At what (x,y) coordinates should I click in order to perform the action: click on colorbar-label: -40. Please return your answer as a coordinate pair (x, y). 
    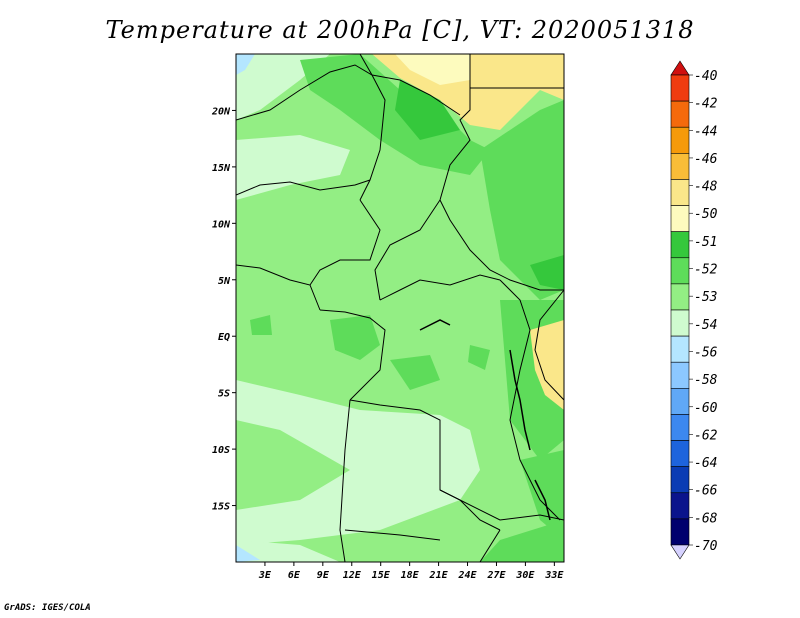
    Looking at the image, I should click on (706, 76).